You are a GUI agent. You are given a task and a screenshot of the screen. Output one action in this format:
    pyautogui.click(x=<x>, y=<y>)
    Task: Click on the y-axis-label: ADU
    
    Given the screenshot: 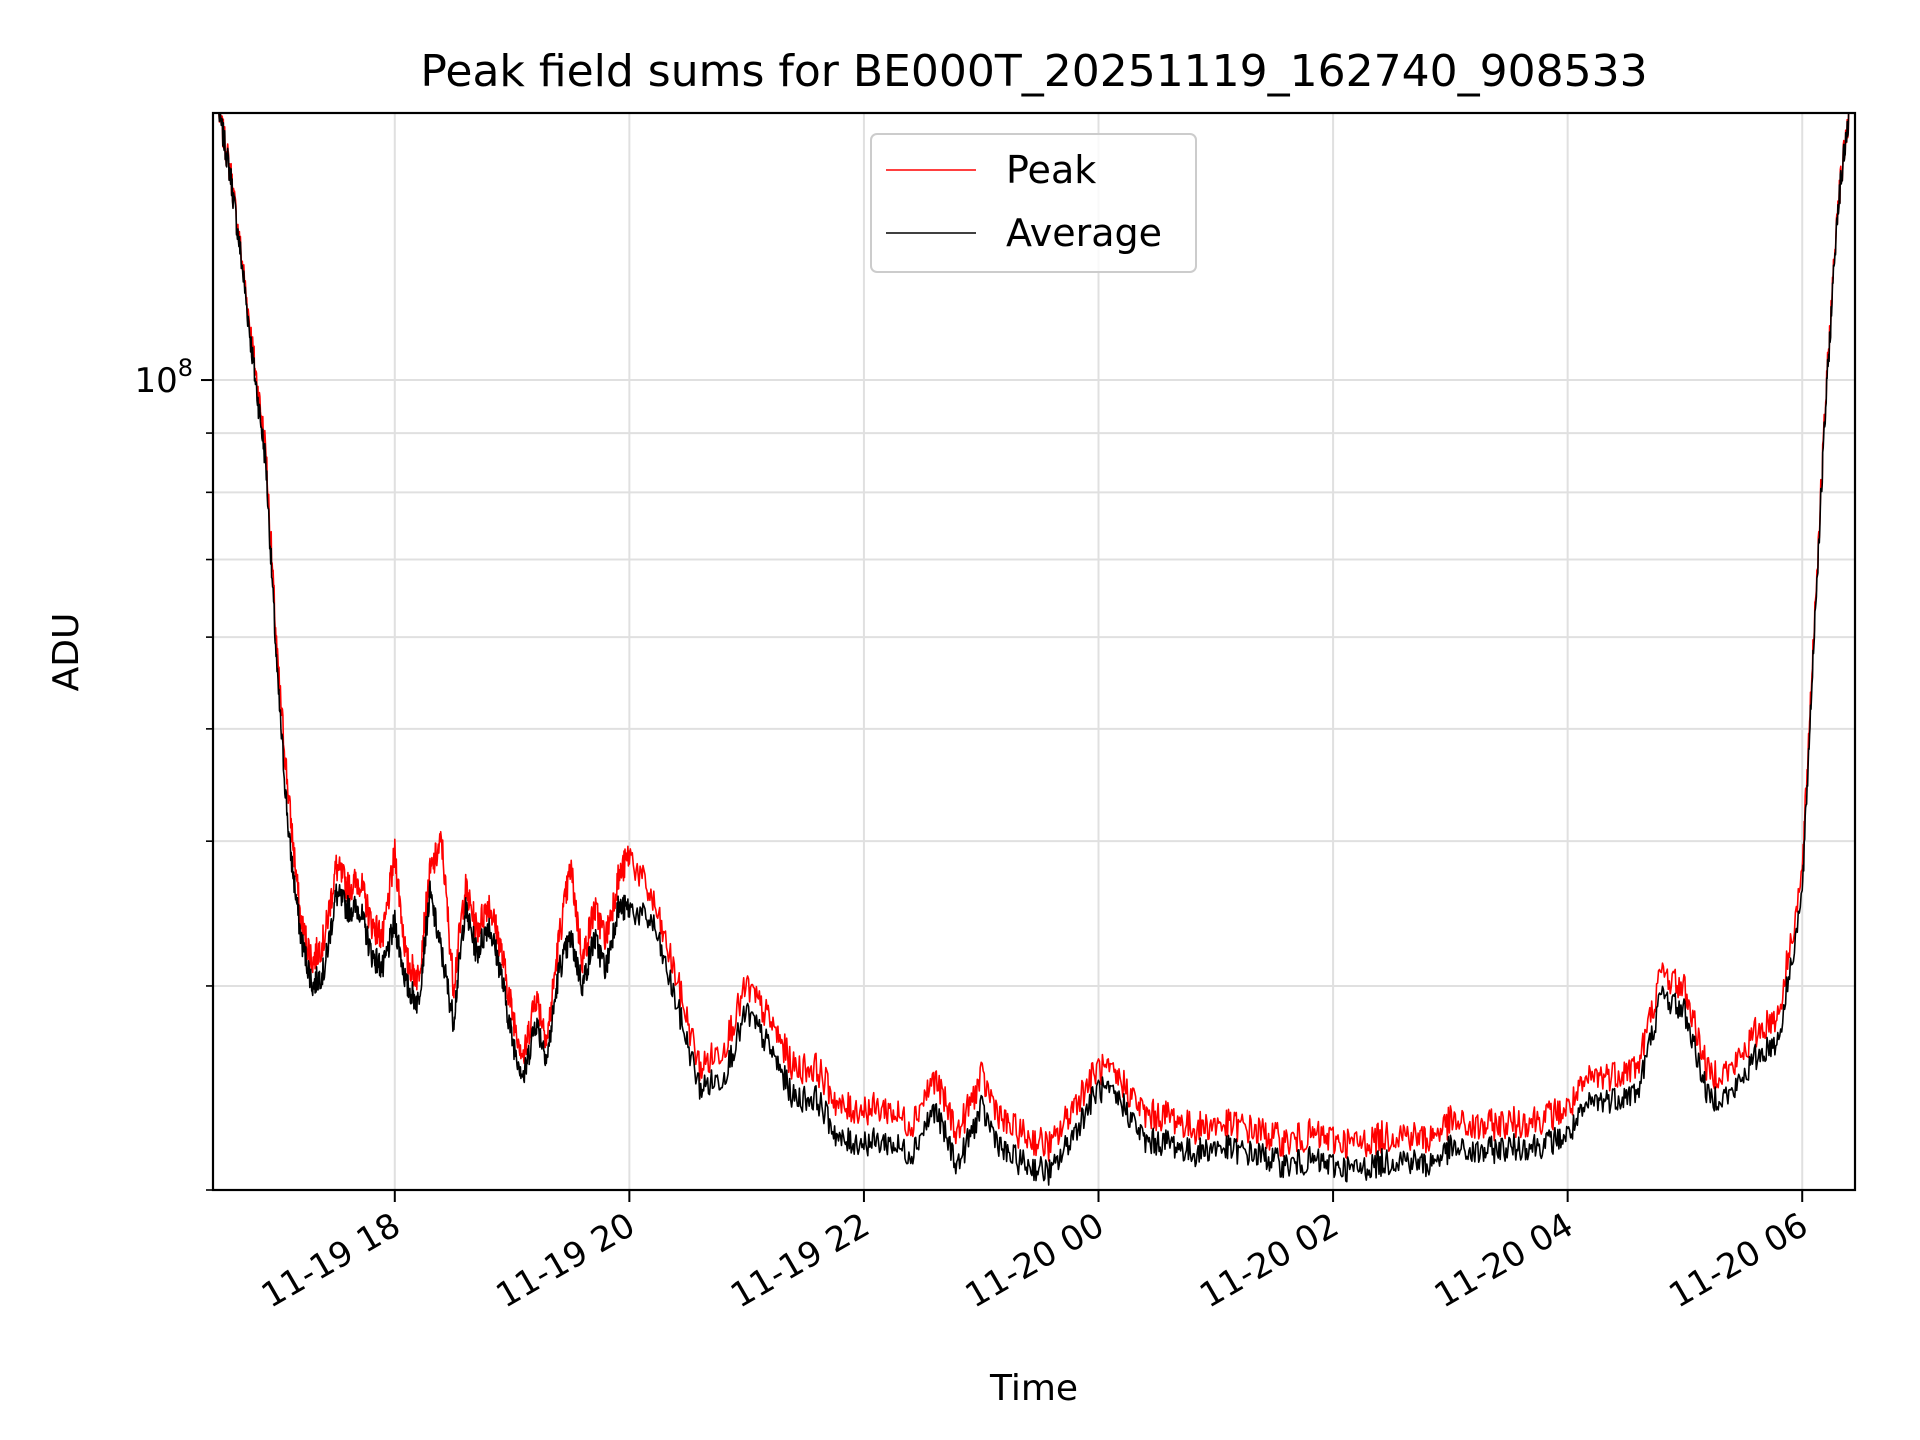 What is the action you would take?
    pyautogui.click(x=66, y=652)
    